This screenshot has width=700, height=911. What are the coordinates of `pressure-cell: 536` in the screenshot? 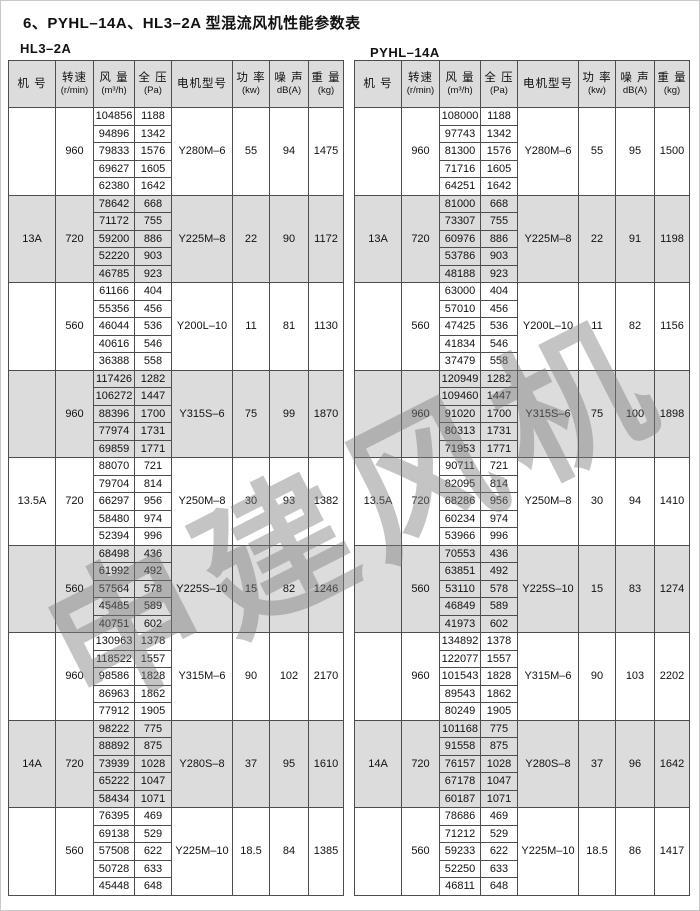 It's located at (499, 326).